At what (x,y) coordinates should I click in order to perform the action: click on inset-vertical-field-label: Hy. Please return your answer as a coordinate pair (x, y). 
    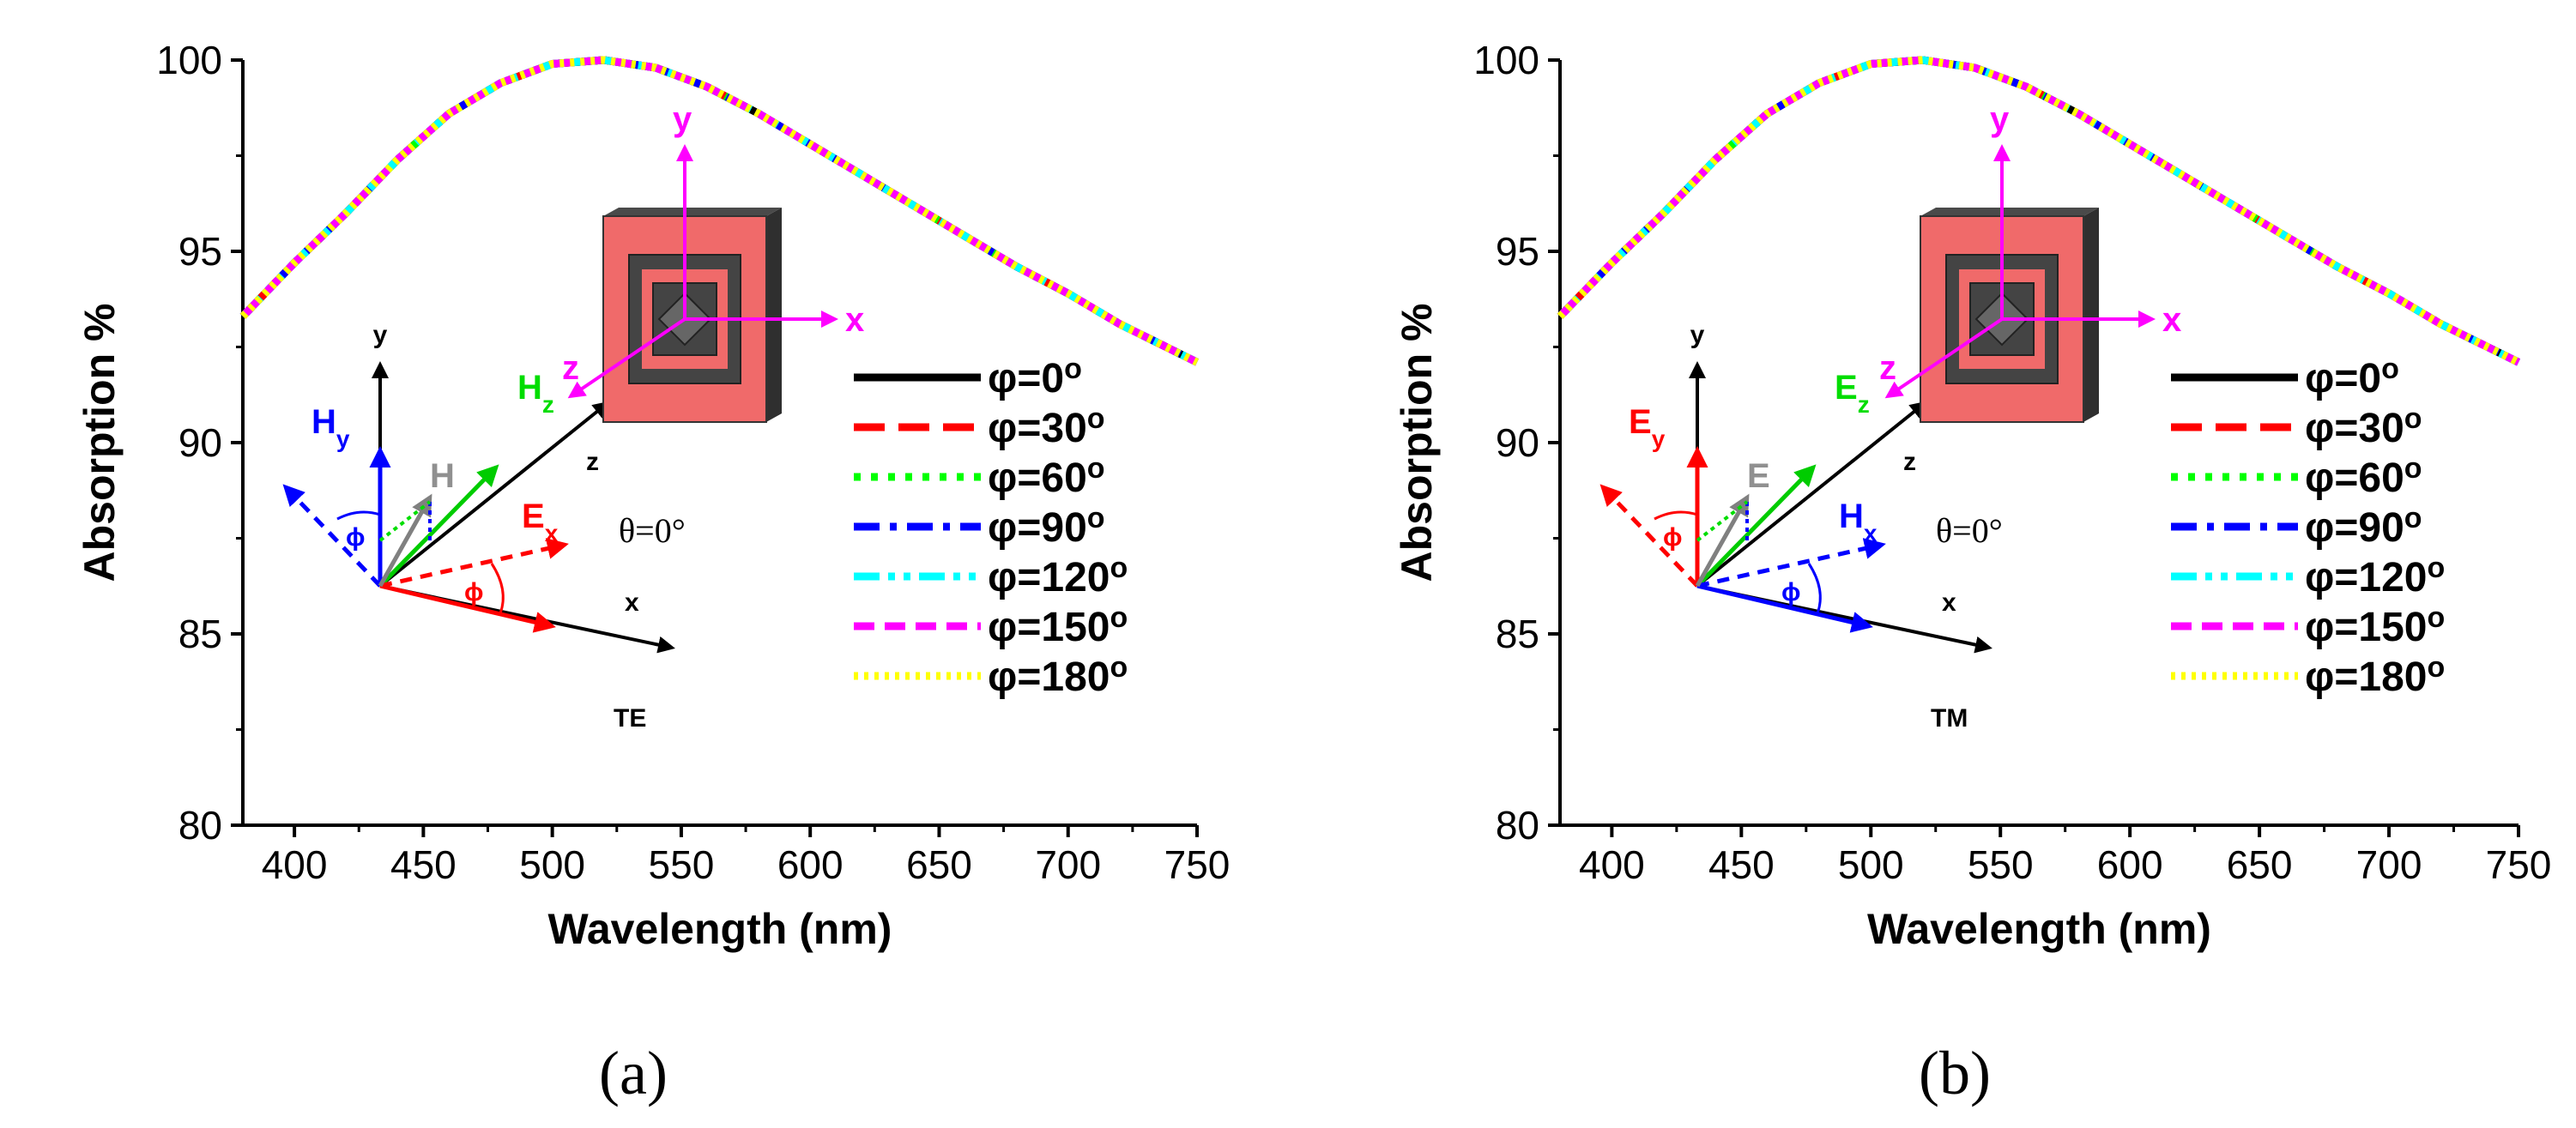
    Looking at the image, I should click on (330, 427).